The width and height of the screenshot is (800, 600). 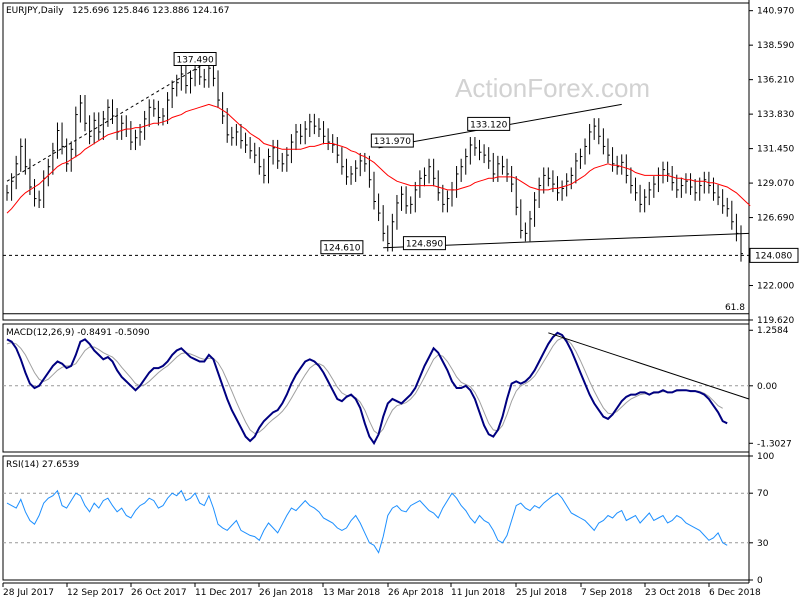 What do you see at coordinates (775, 287) in the screenshot?
I see `price-y-tick-label: 122.000` at bounding box center [775, 287].